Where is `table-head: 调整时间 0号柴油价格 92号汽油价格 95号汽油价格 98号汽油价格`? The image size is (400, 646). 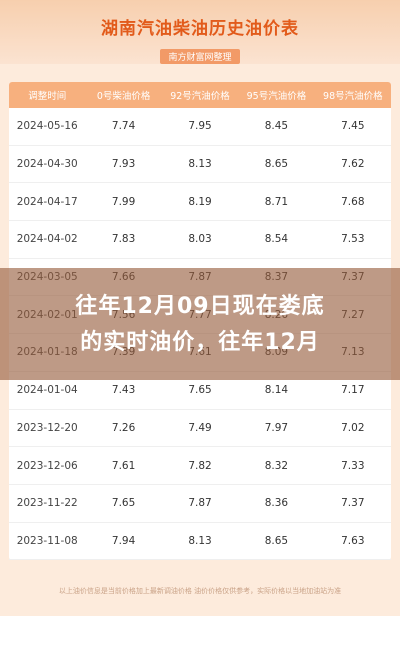
table-head: 调整时间 0号柴油价格 92号汽油价格 95号汽油价格 98号汽油价格 is located at coordinates (200, 95).